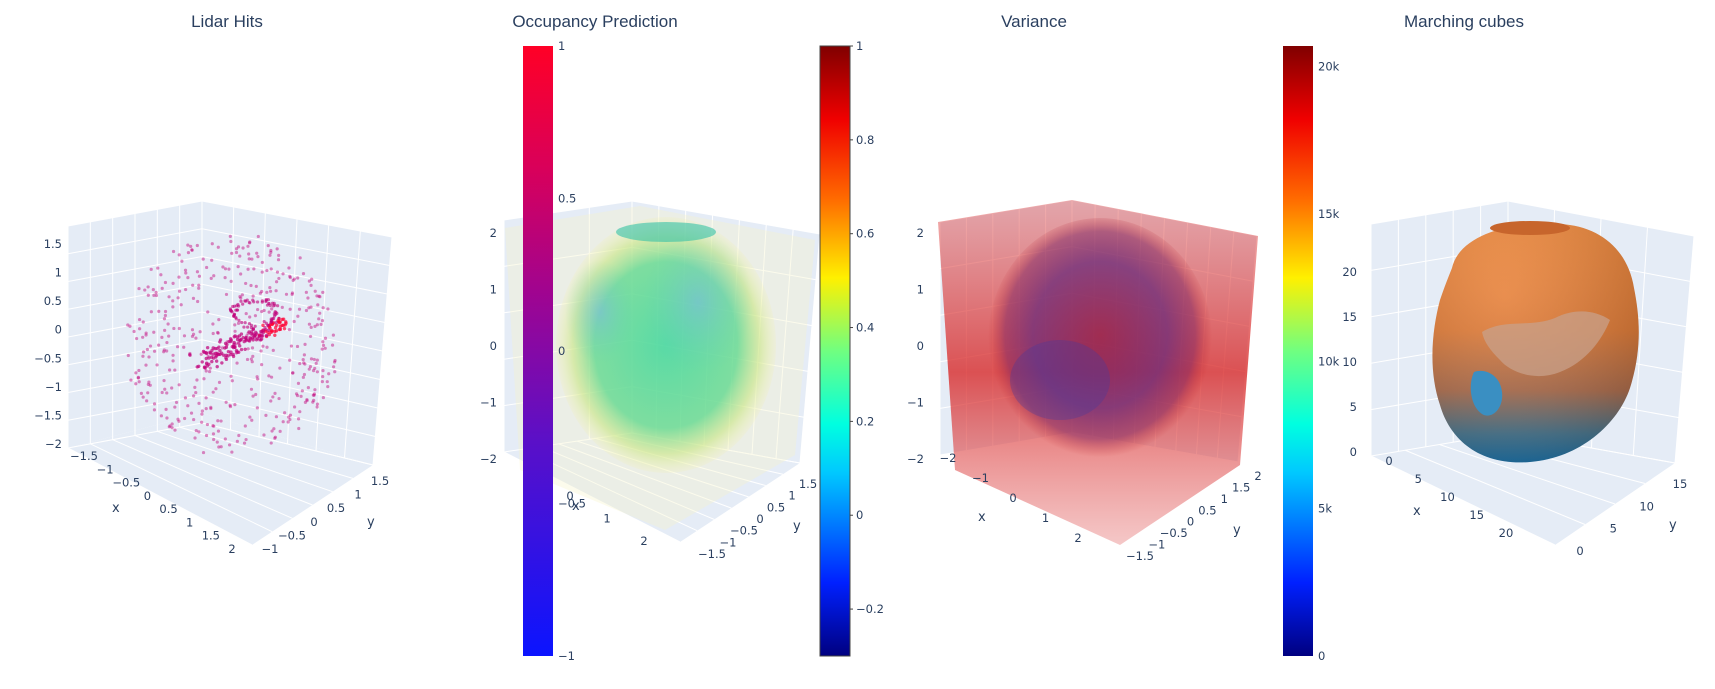  I want to click on occ-colorbar-secondary, so click(835, 351).